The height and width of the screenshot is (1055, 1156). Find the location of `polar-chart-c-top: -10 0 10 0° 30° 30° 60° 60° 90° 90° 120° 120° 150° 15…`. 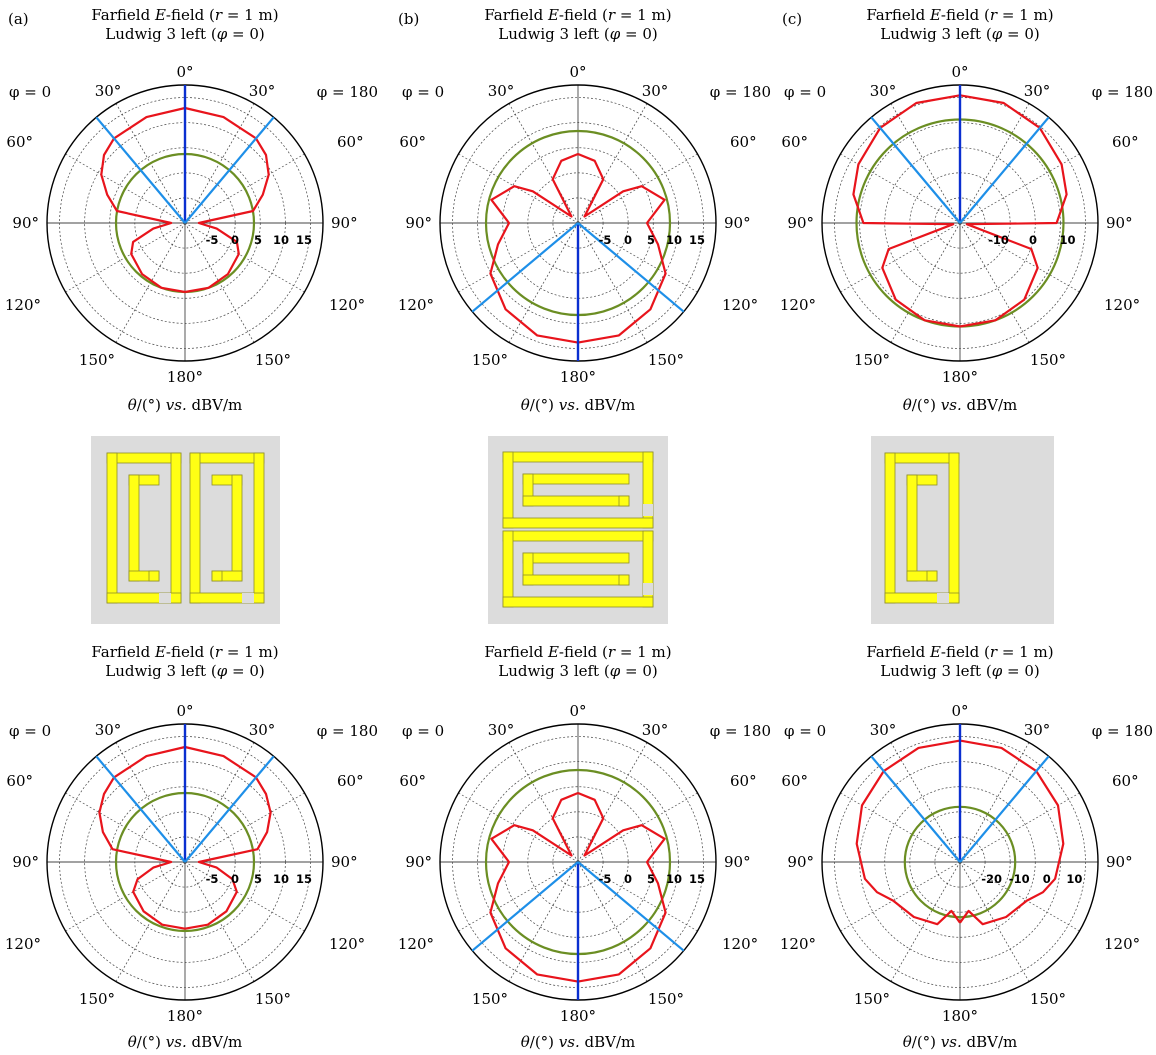

polar-chart-c-top: -10 0 10 0° 30° 30° 60° 60° 90° 90° 120° 120° 150° 15… is located at coordinates (966, 224).